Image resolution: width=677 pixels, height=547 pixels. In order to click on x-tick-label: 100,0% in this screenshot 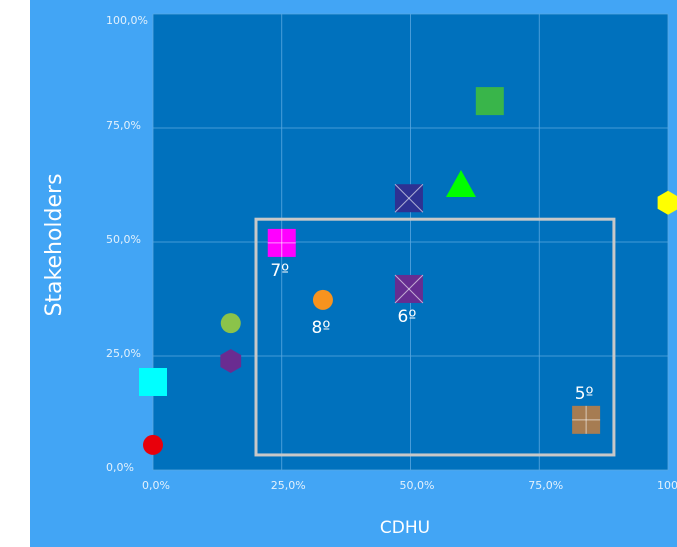, I will do `click(667, 485)`.